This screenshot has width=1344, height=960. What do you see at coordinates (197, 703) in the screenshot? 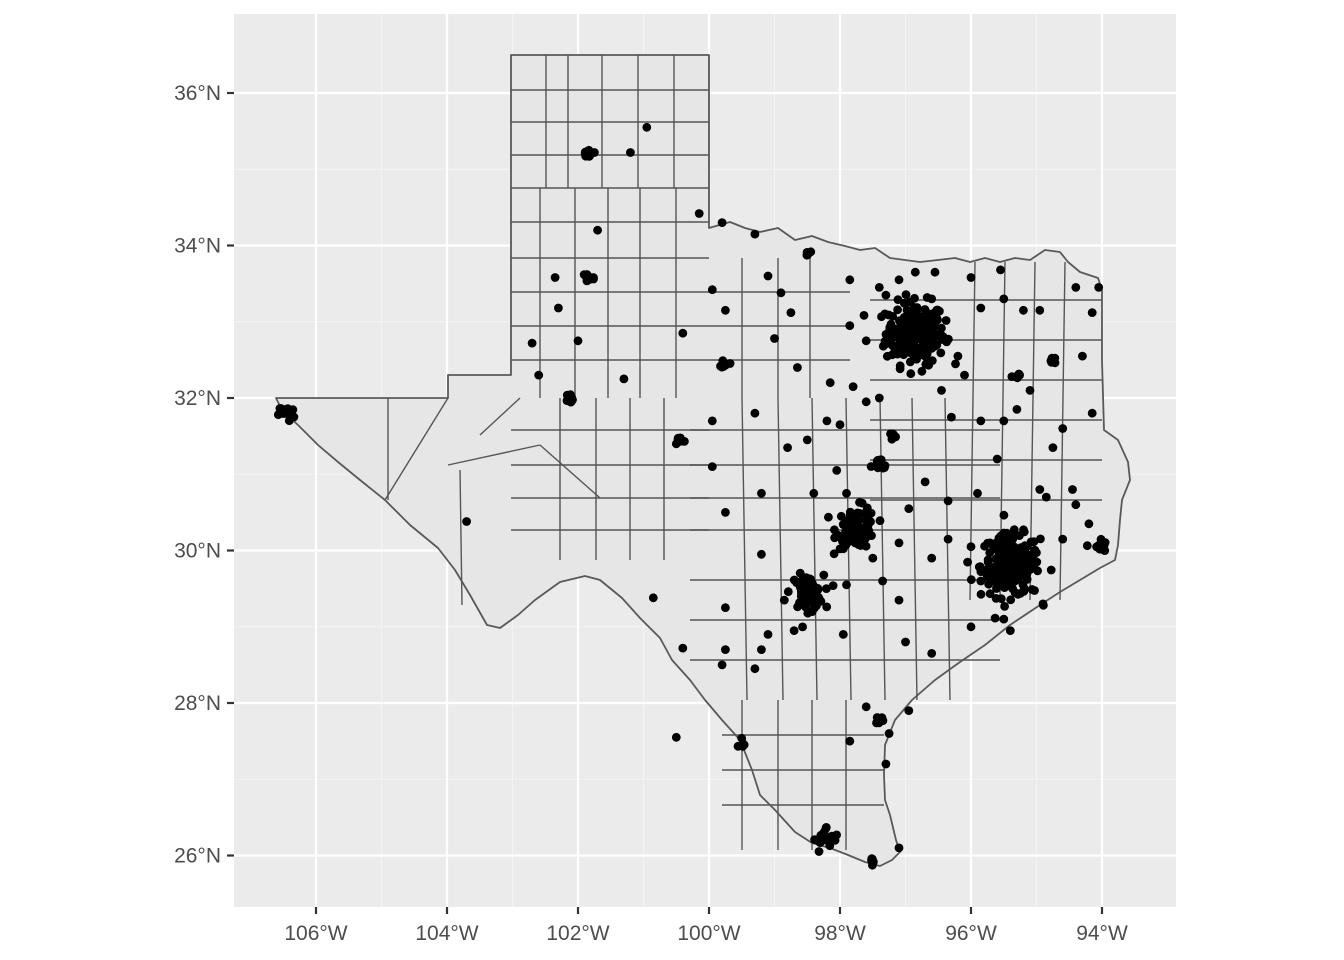
I see `y-tick-label: 28°N` at bounding box center [197, 703].